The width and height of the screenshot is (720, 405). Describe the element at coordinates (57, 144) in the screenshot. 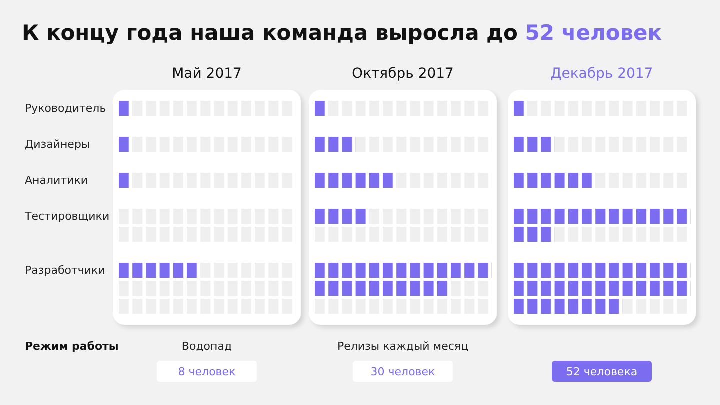

I see `y-tick-label: Дизайнеры` at that location.